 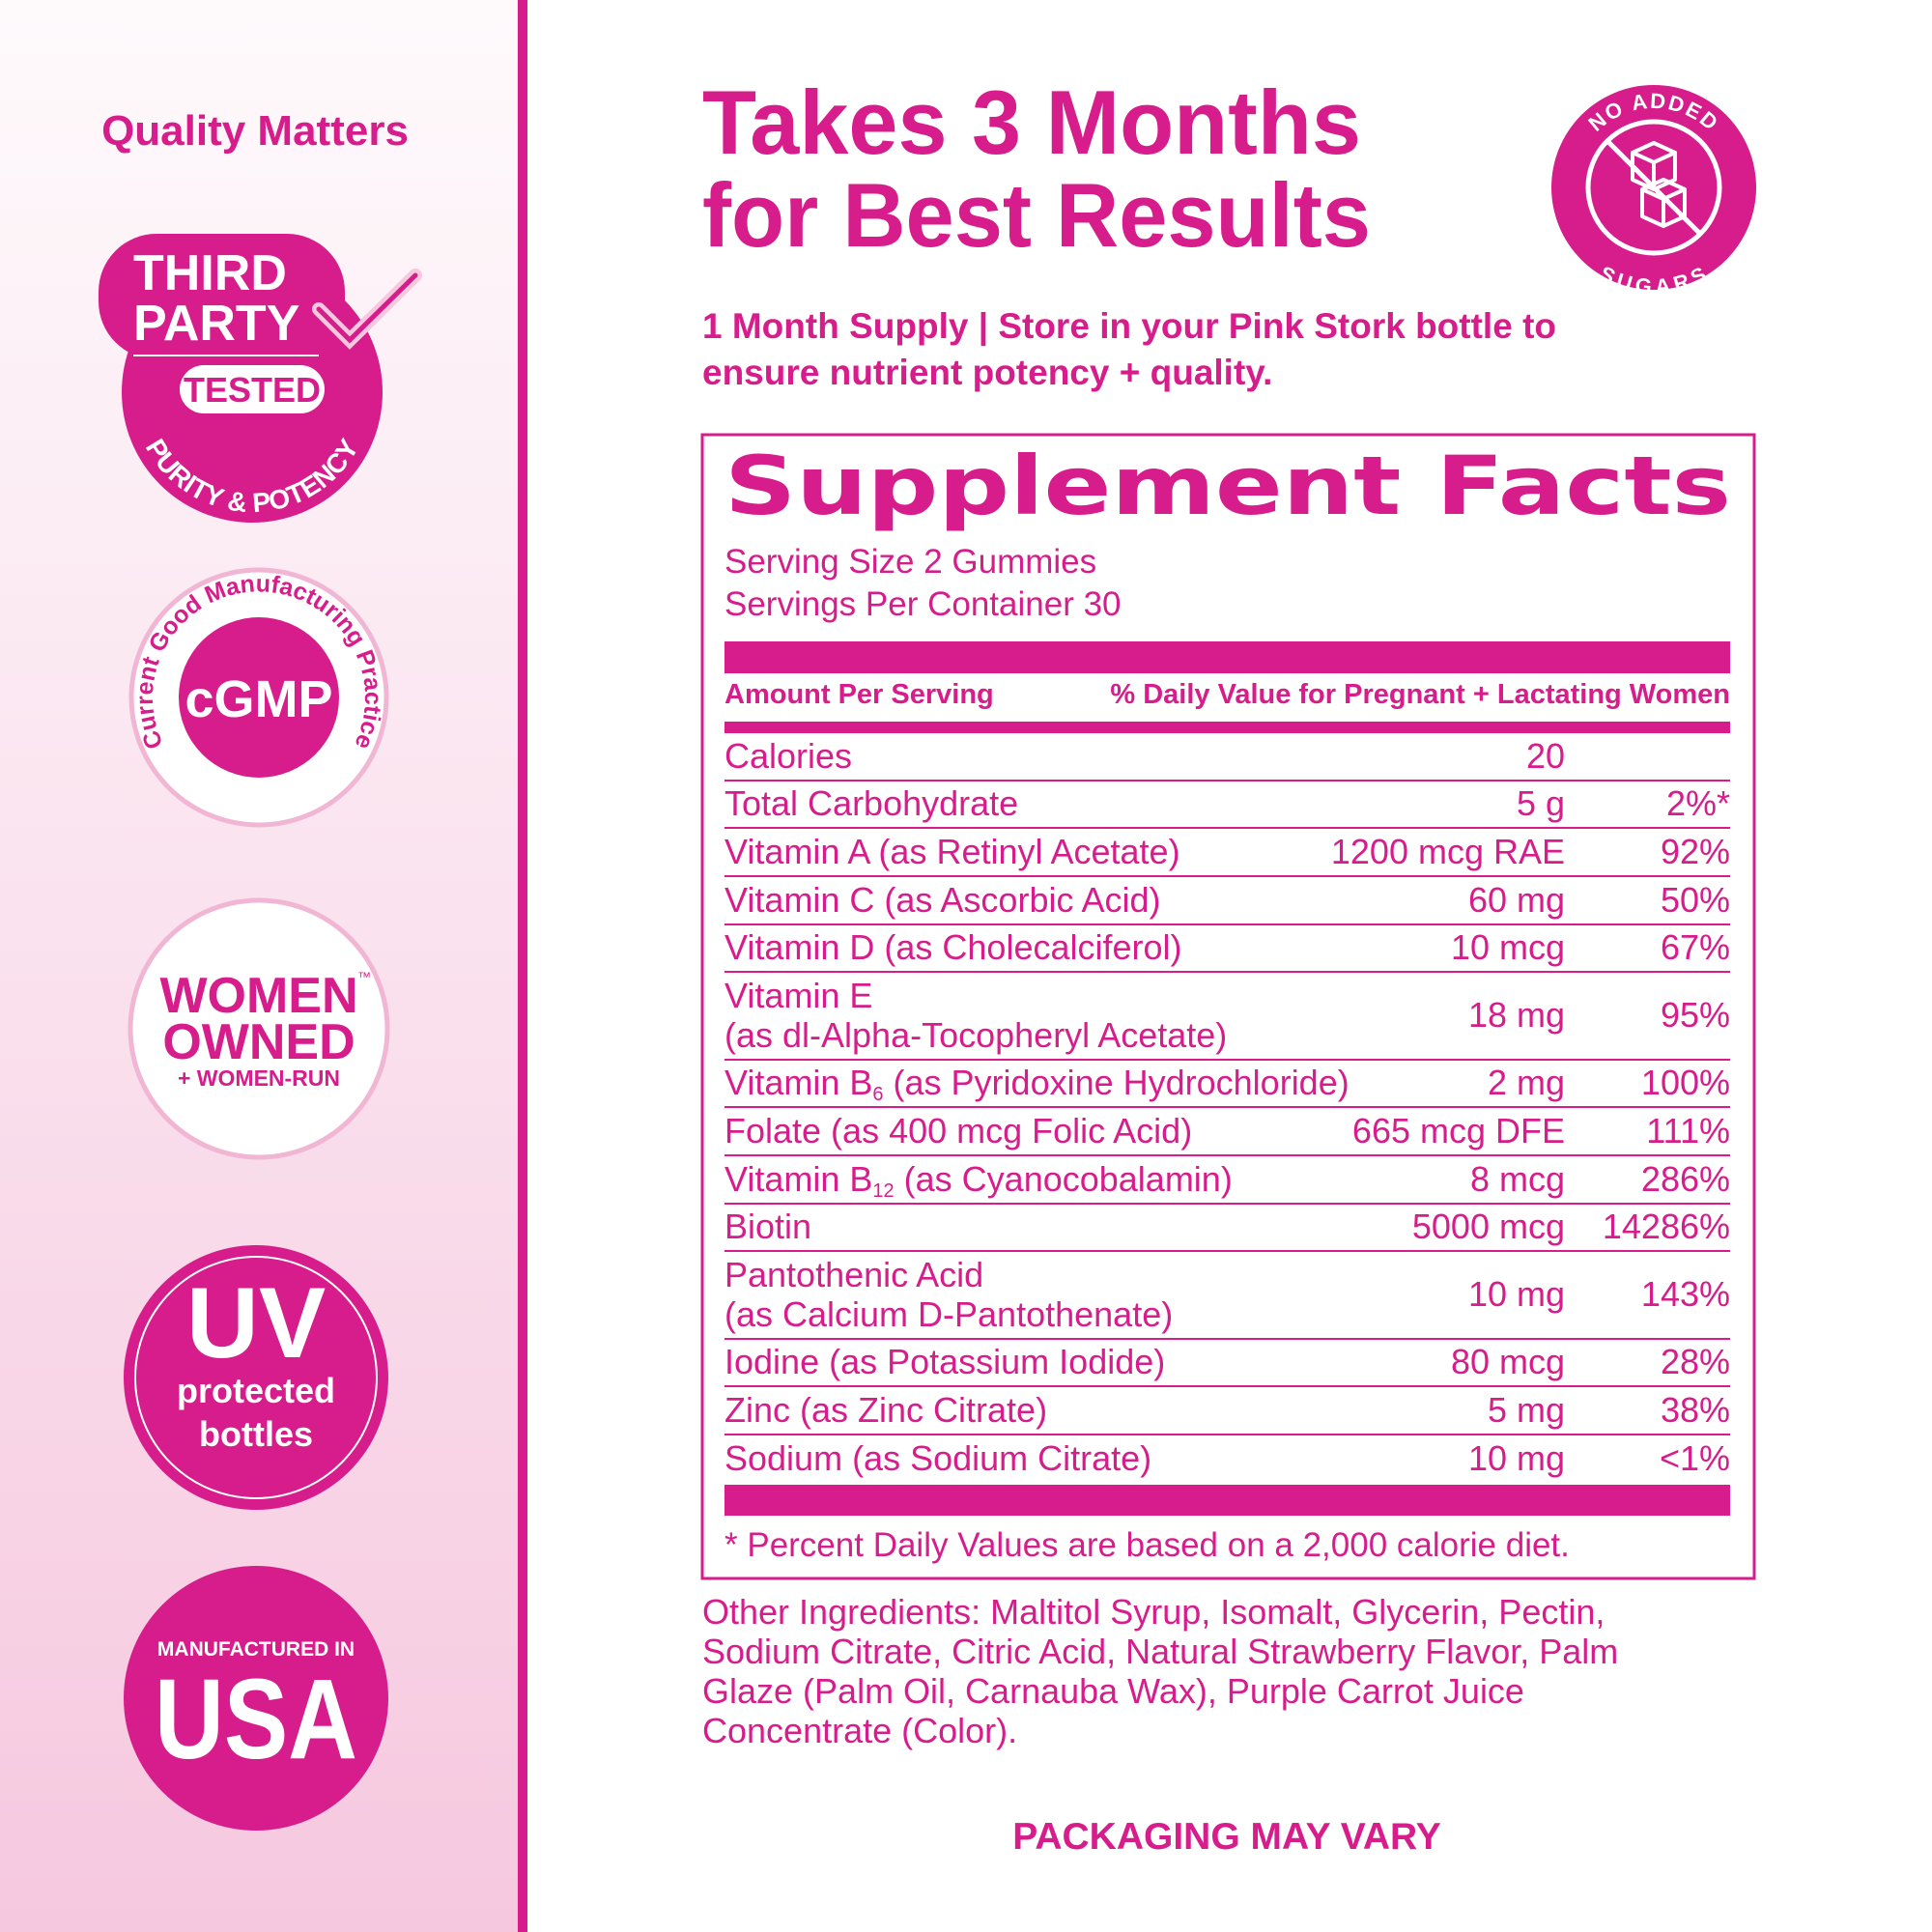 What do you see at coordinates (860, 1730) in the screenshot?
I see `ingredients-line: Concentrate (Color).` at bounding box center [860, 1730].